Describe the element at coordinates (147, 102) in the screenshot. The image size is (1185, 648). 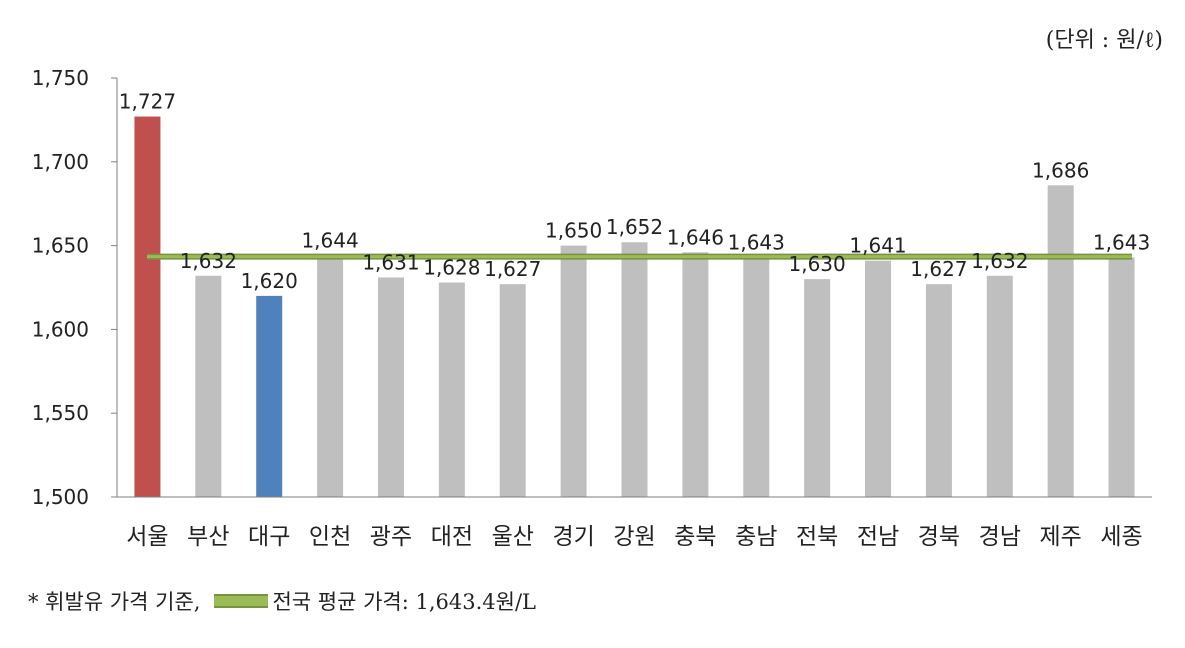
I see `data-label: 1,727` at that location.